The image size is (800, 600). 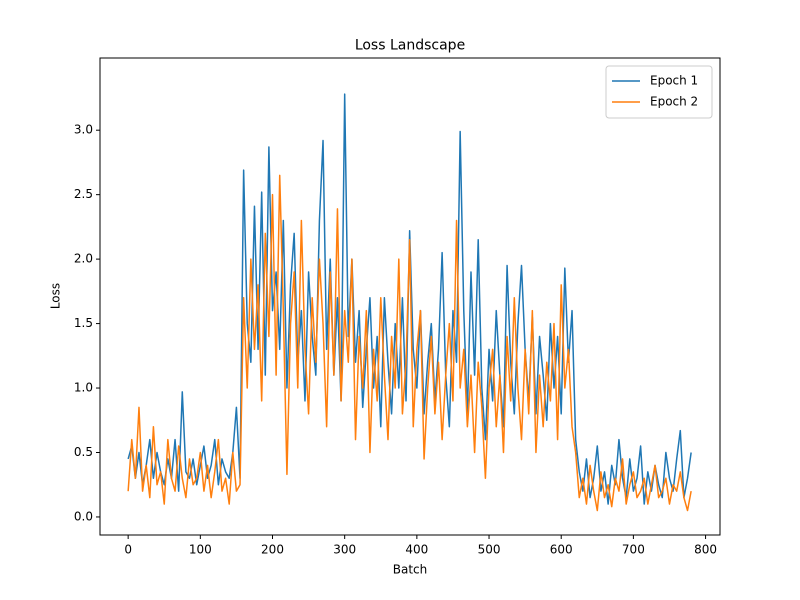 What do you see at coordinates (705, 550) in the screenshot?
I see `x-tick-label: 800` at bounding box center [705, 550].